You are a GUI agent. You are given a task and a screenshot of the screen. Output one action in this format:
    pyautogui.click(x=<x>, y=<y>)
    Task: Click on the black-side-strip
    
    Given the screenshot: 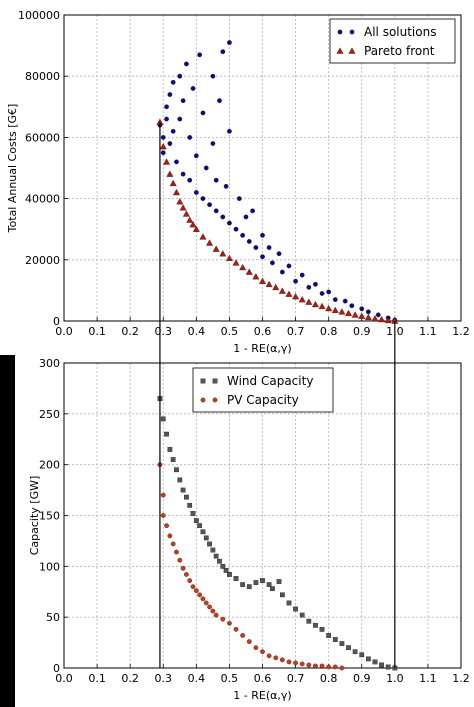 What is the action you would take?
    pyautogui.click(x=7, y=531)
    